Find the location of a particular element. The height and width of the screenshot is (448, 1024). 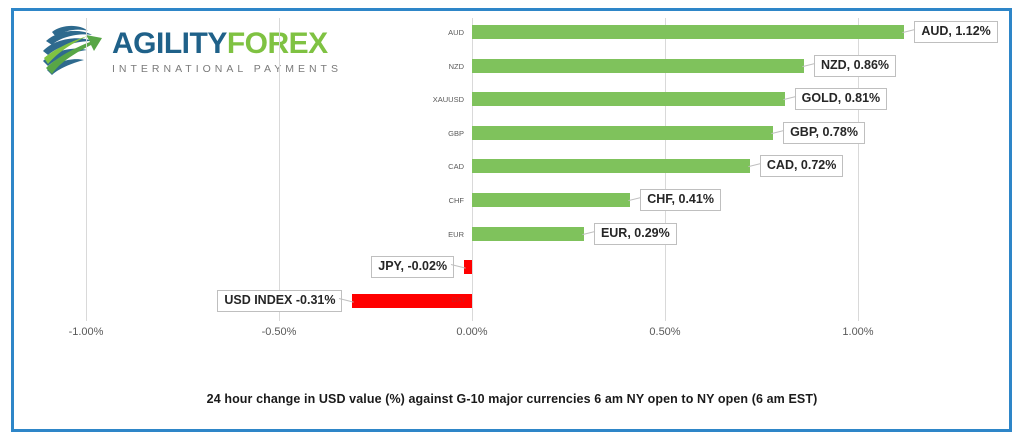

x-tick-label: 0.50% is located at coordinates (665, 332).